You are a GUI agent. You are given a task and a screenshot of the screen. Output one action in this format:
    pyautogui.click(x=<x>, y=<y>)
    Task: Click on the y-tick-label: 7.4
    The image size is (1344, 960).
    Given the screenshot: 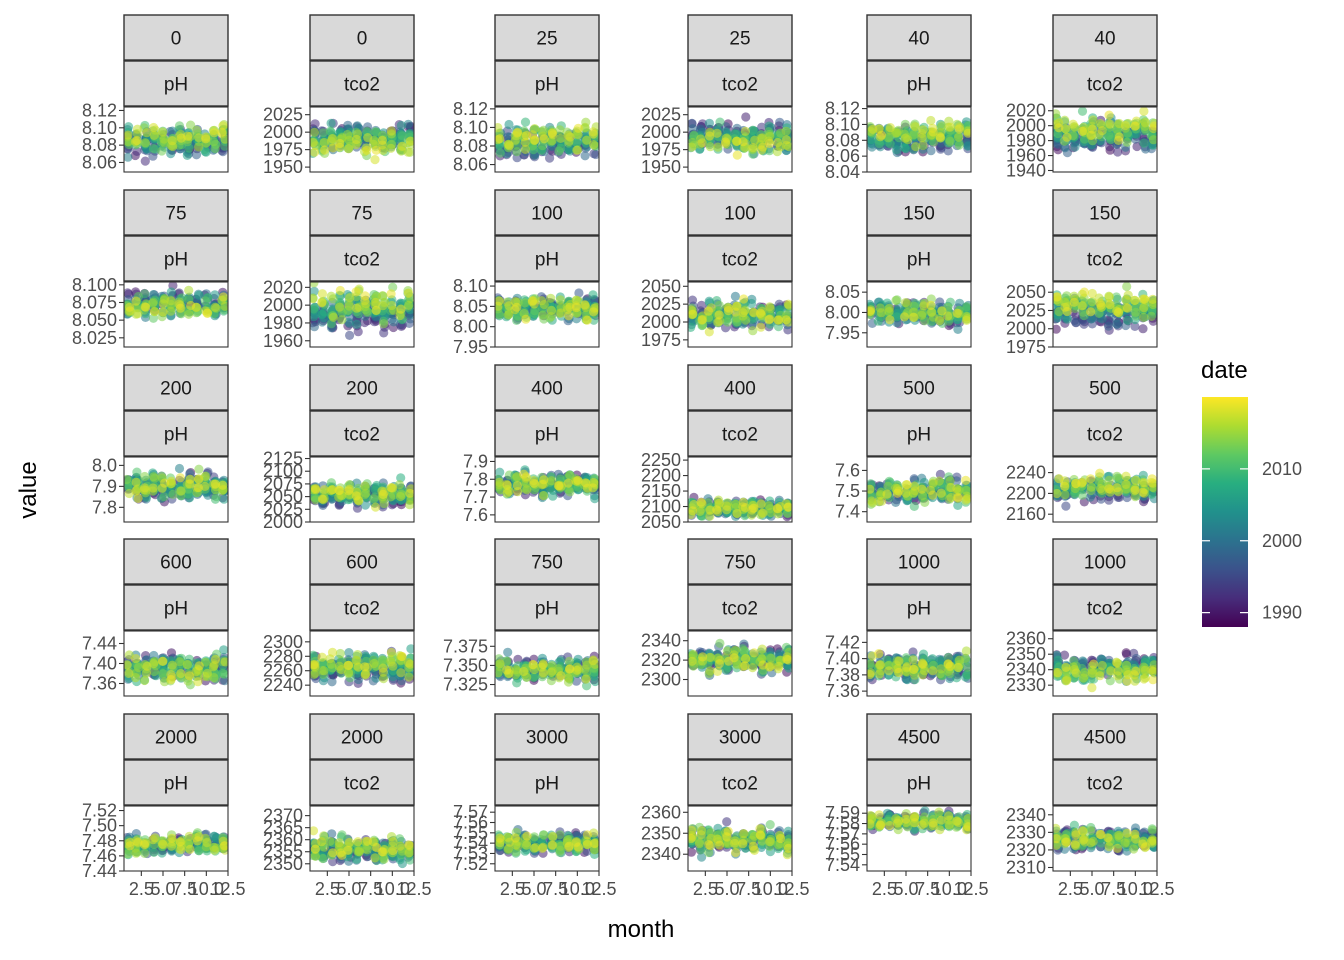 What is the action you would take?
    pyautogui.click(x=847, y=512)
    